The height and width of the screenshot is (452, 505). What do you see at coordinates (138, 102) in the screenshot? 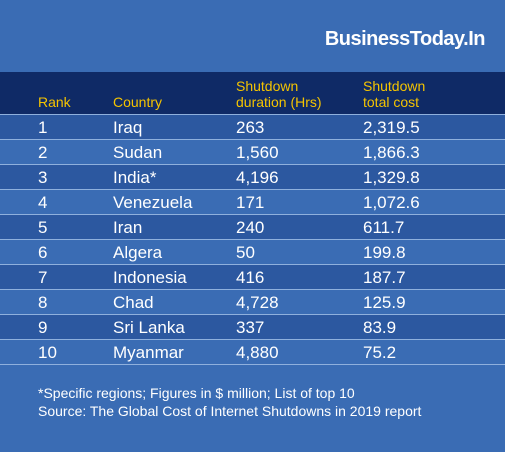
I see `header-country: Country` at bounding box center [138, 102].